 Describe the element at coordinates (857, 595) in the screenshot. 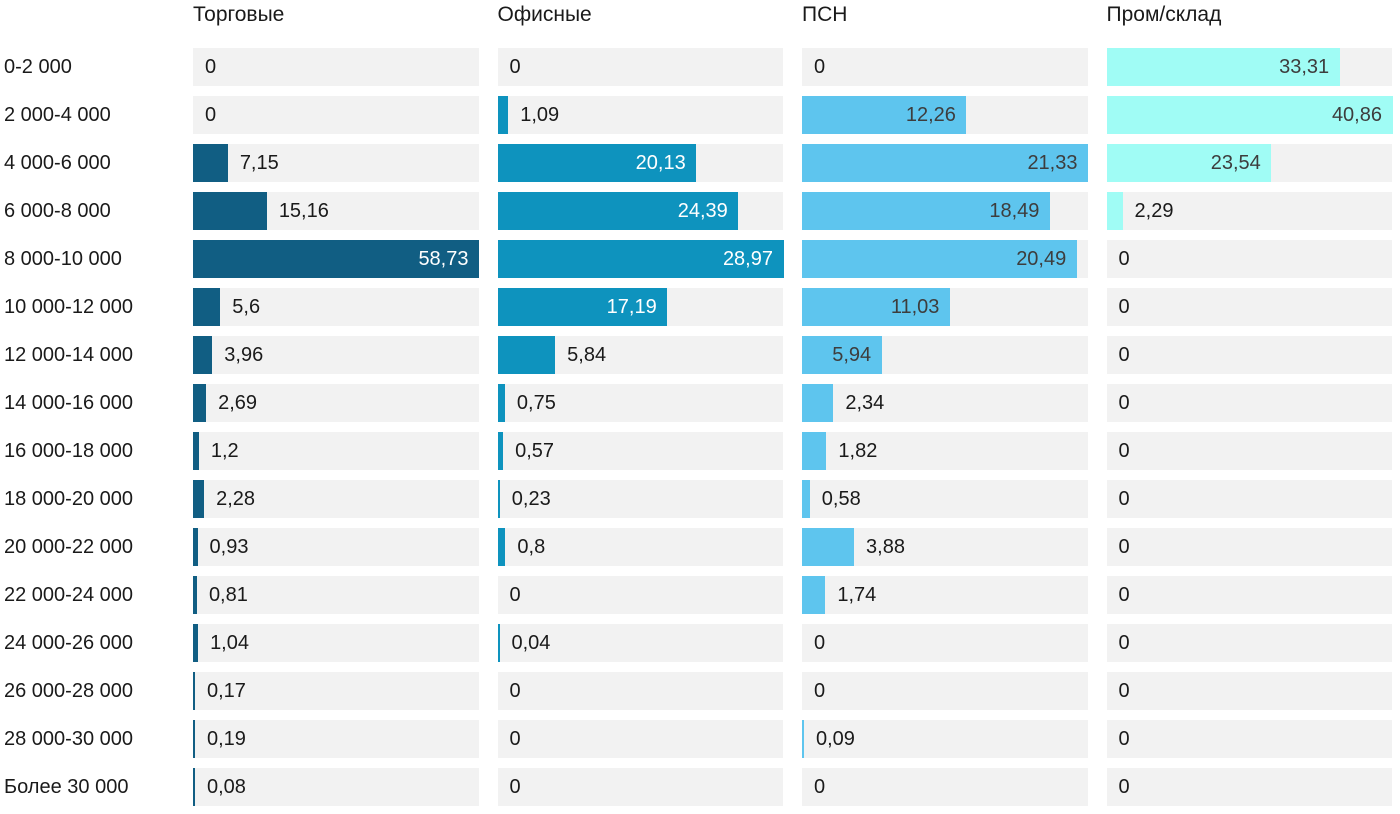

I see `bar-value: 1,74` at that location.